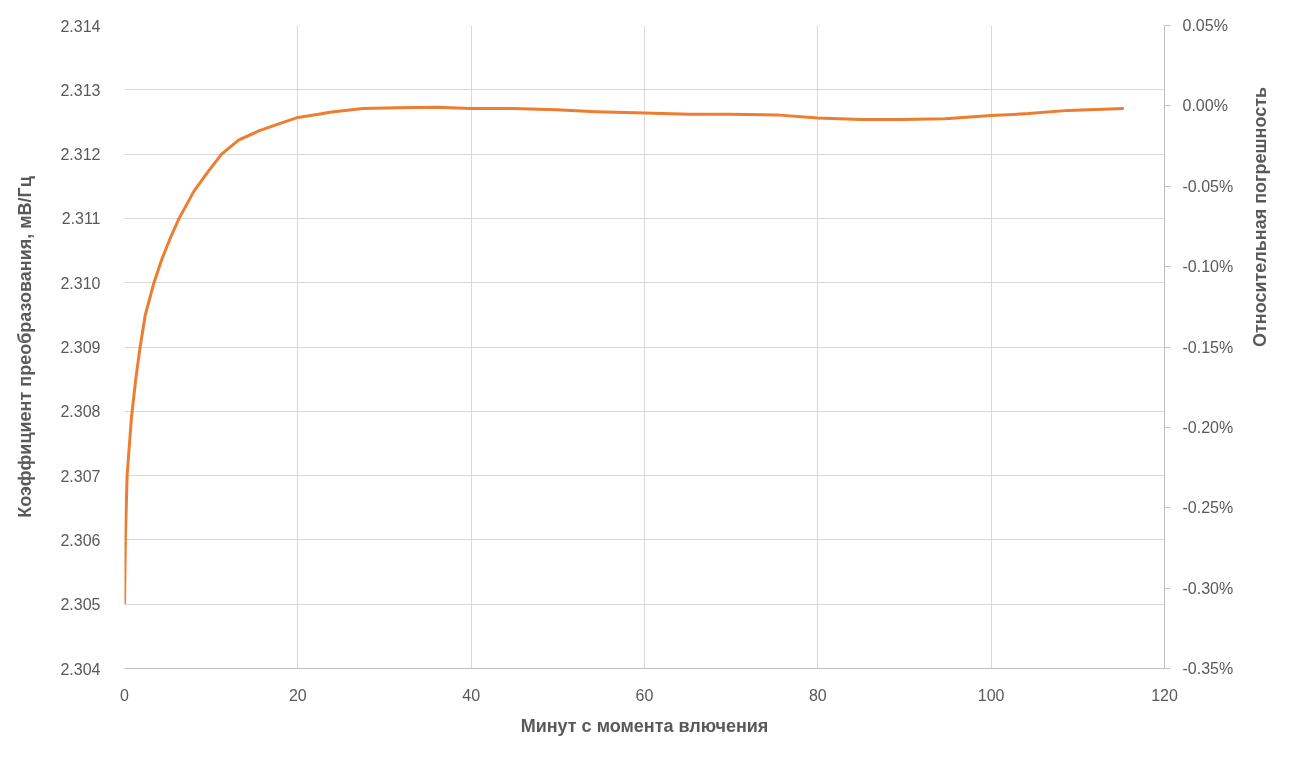  I want to click on y-tick-label: 2.309, so click(80, 347).